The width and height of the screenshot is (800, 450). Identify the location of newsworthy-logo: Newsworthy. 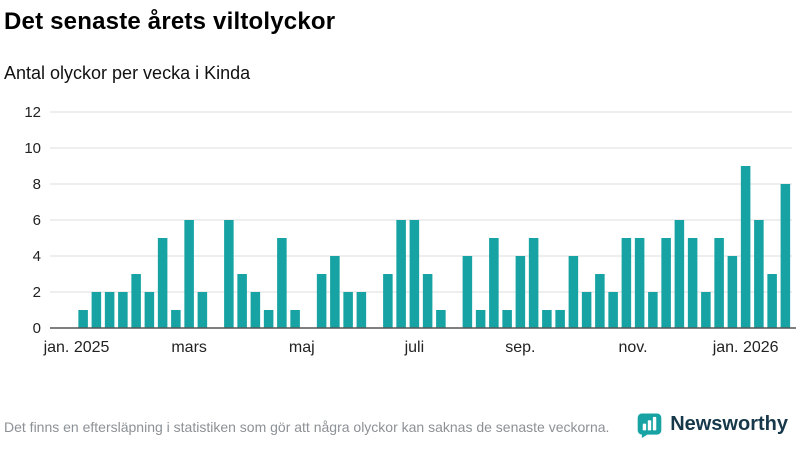
(712, 424).